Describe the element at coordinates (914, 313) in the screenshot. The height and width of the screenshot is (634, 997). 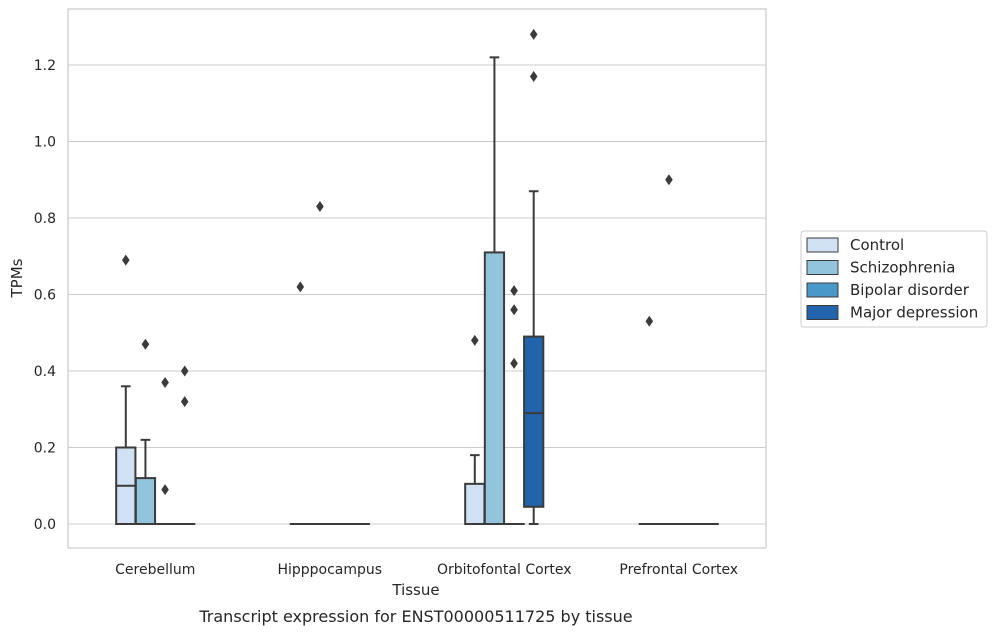
I see `legend-label: Major depression` at that location.